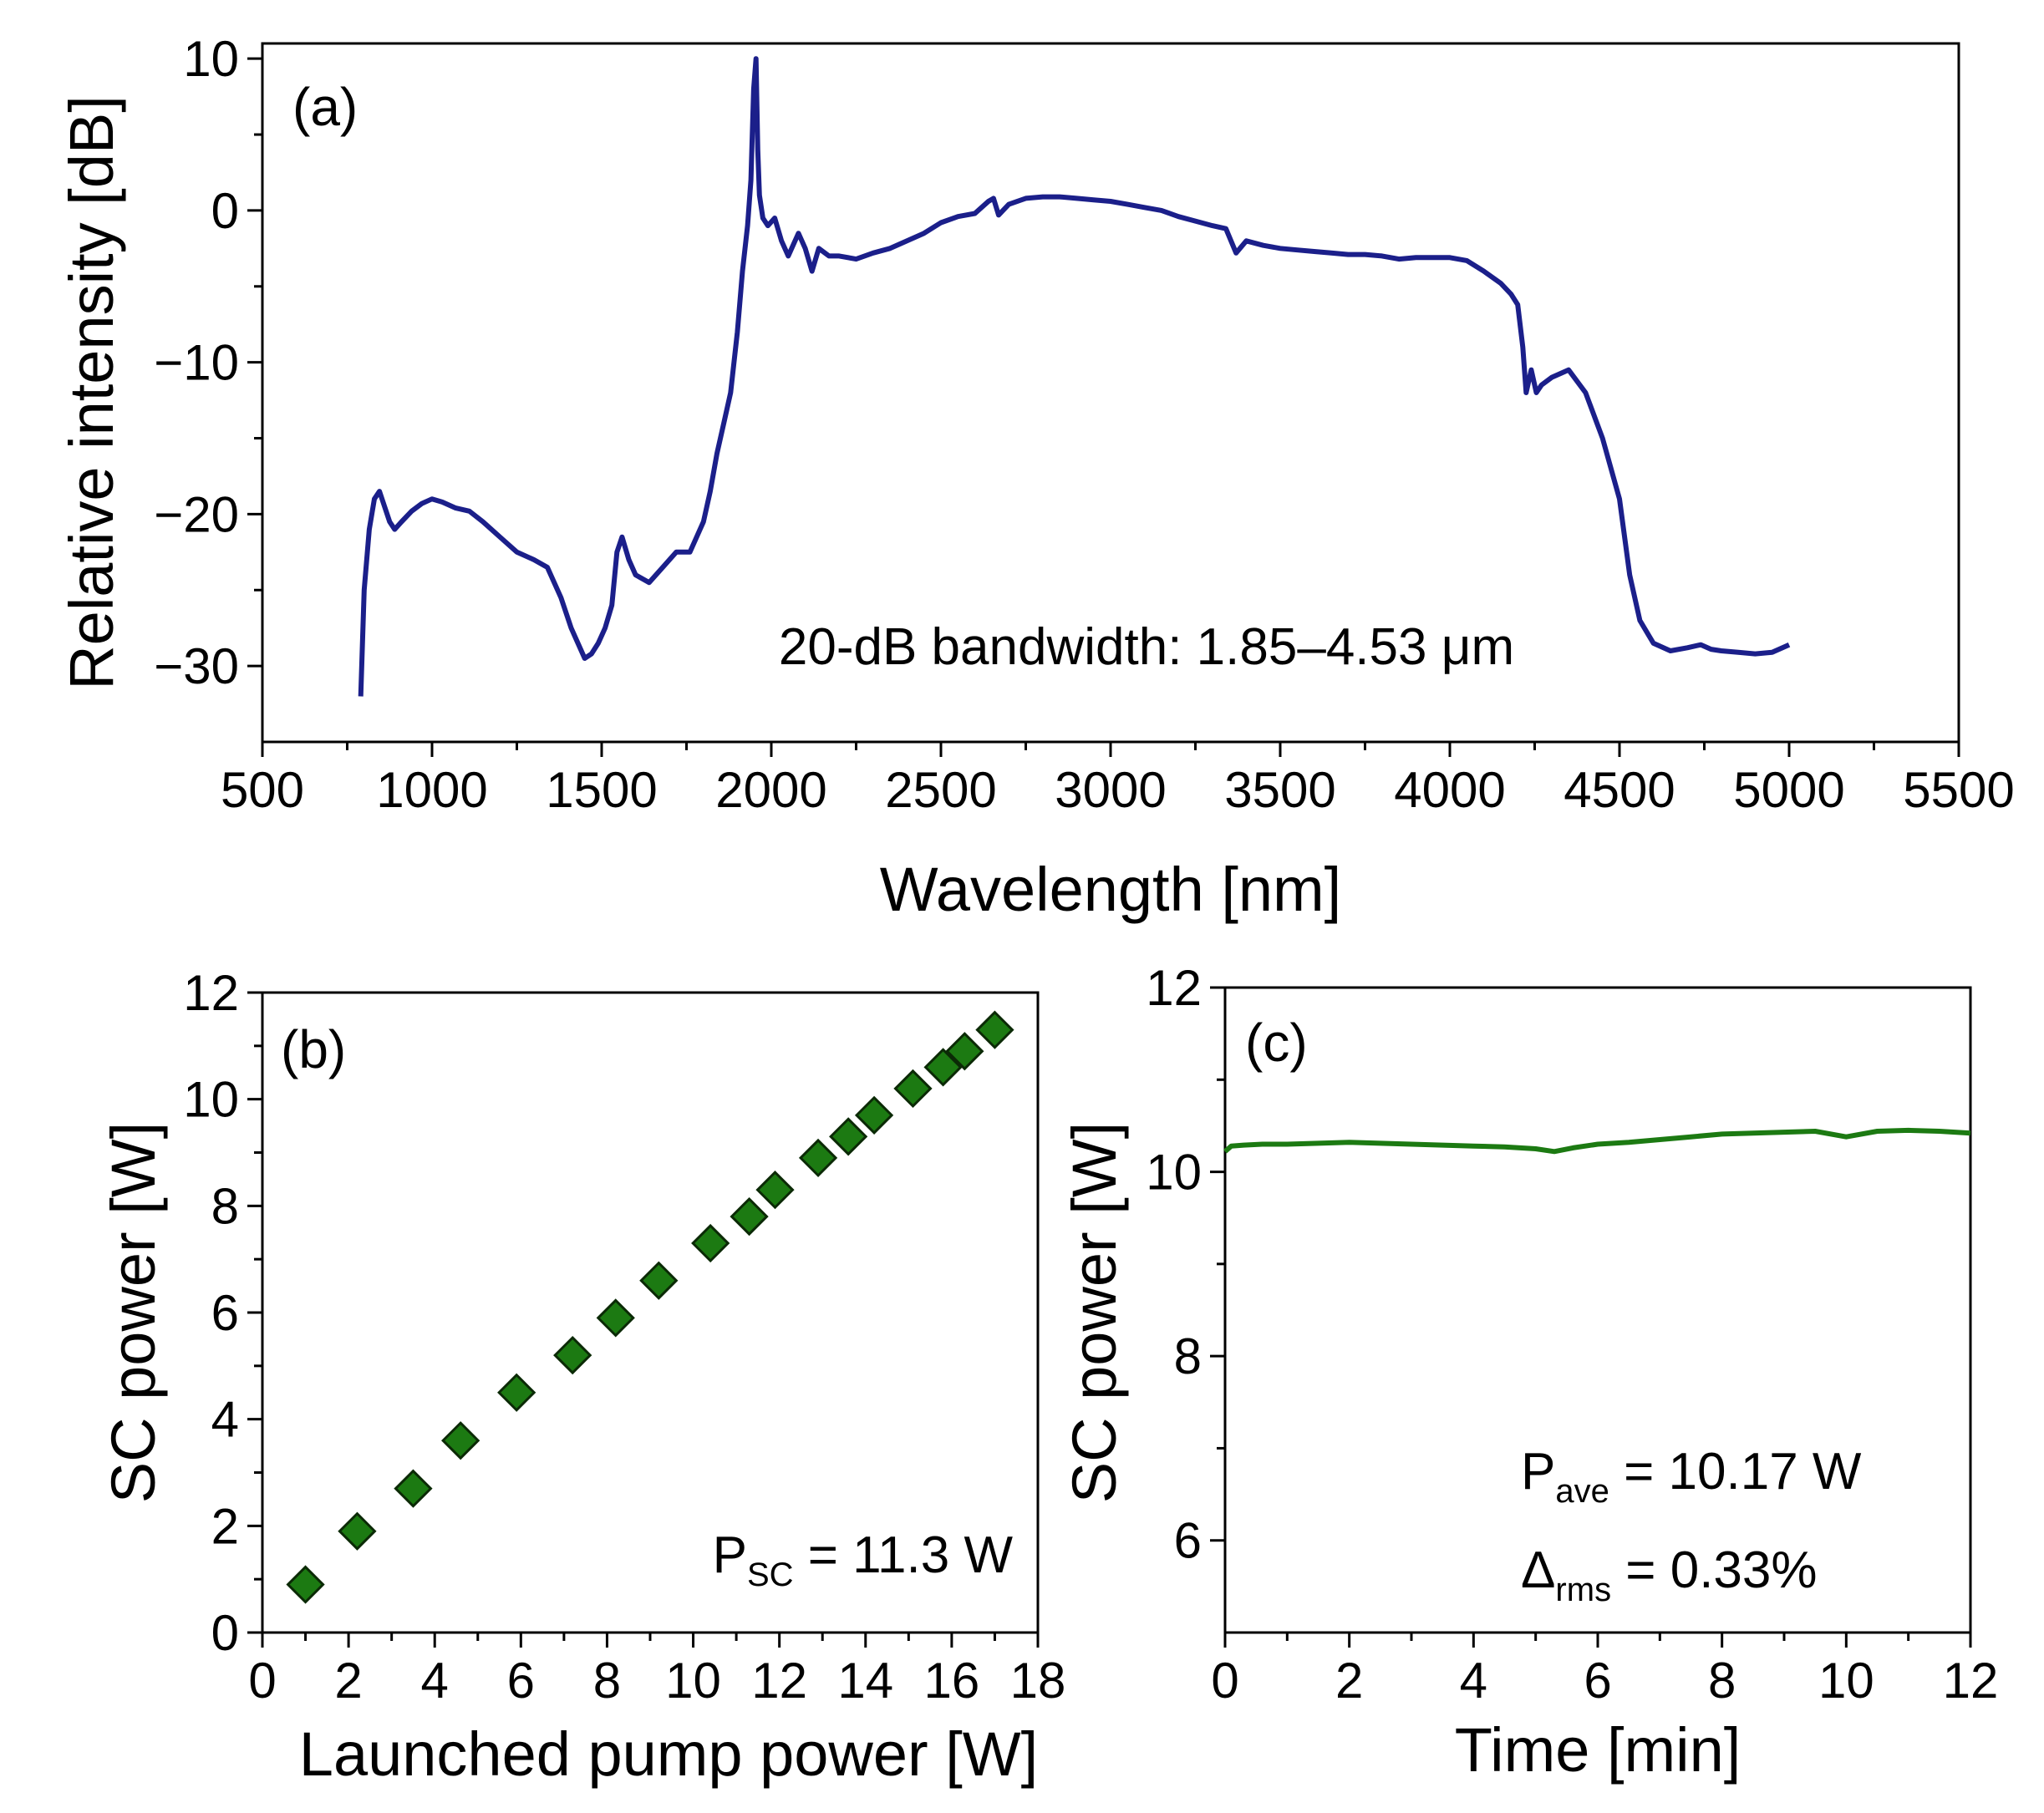  What do you see at coordinates (1276, 1043) in the screenshot?
I see `panel-c-label: (c)` at bounding box center [1276, 1043].